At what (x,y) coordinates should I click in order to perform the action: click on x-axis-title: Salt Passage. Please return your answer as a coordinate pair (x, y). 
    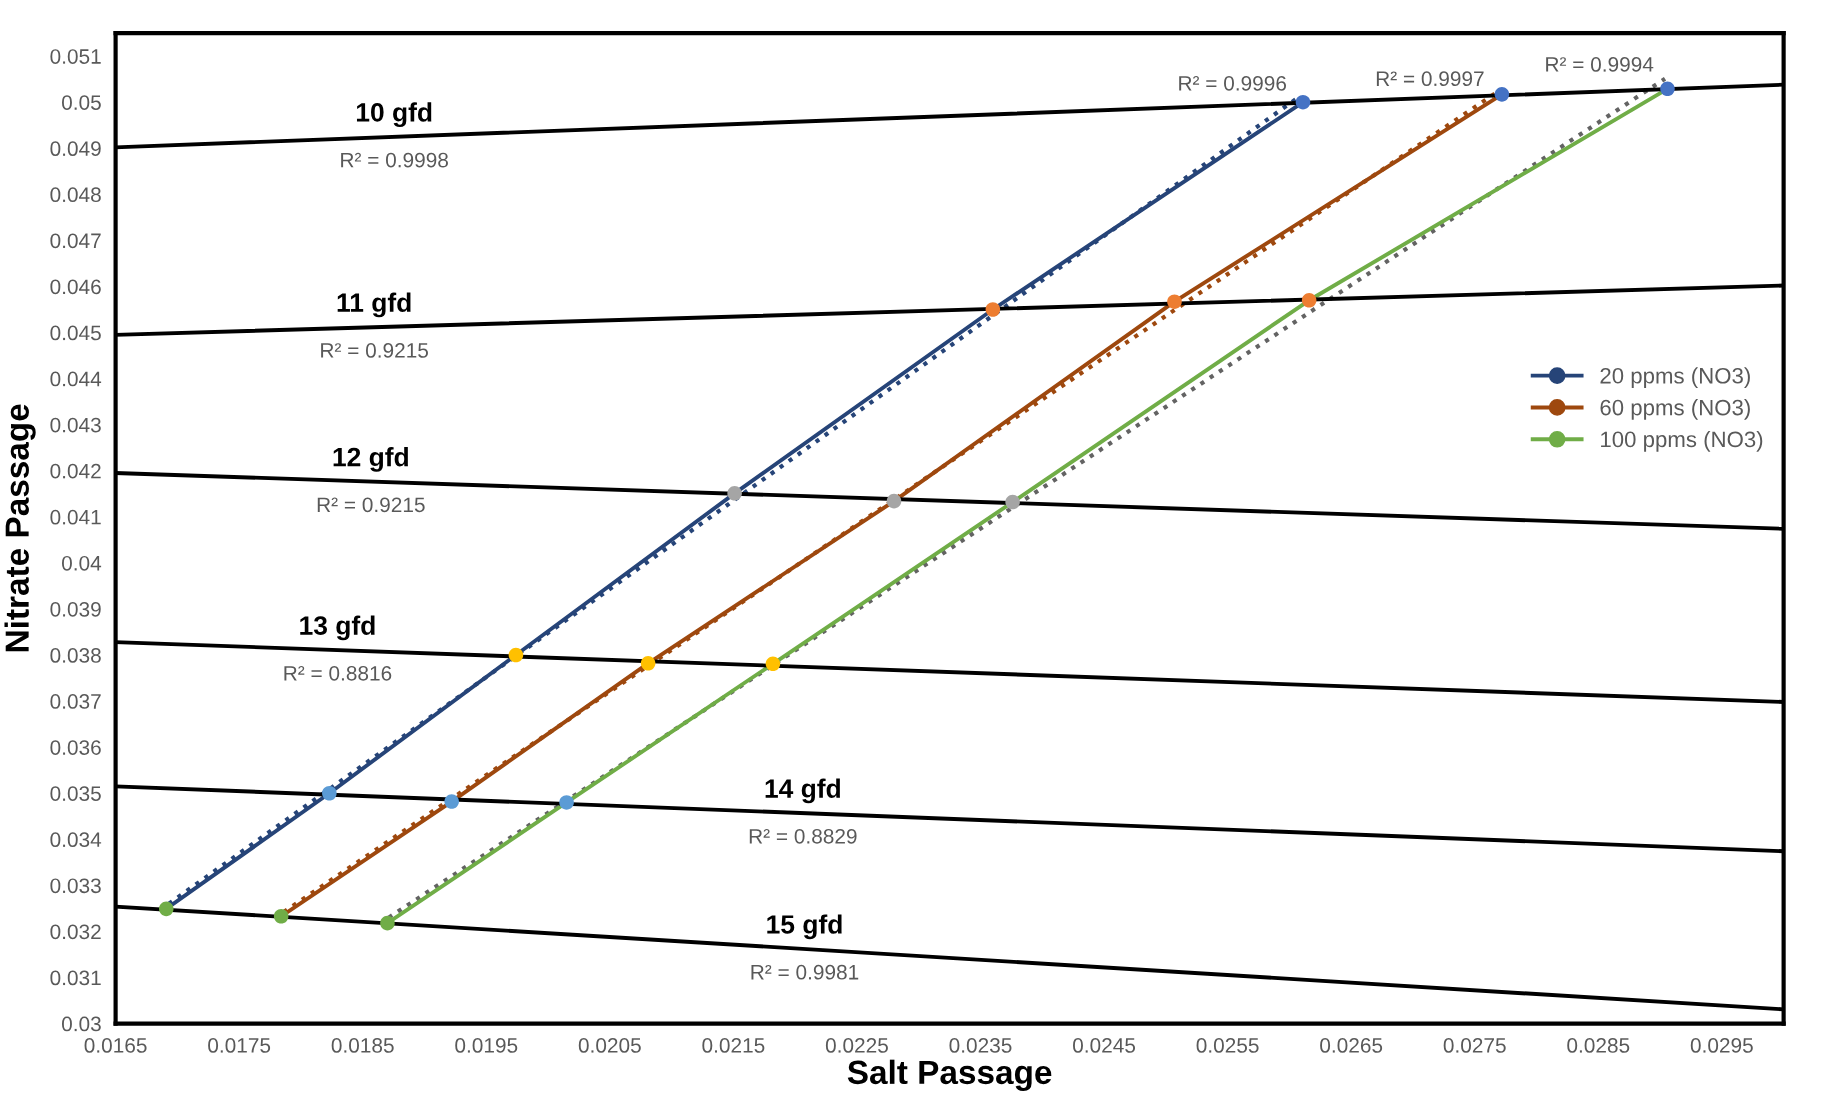
    Looking at the image, I should click on (949, 1075).